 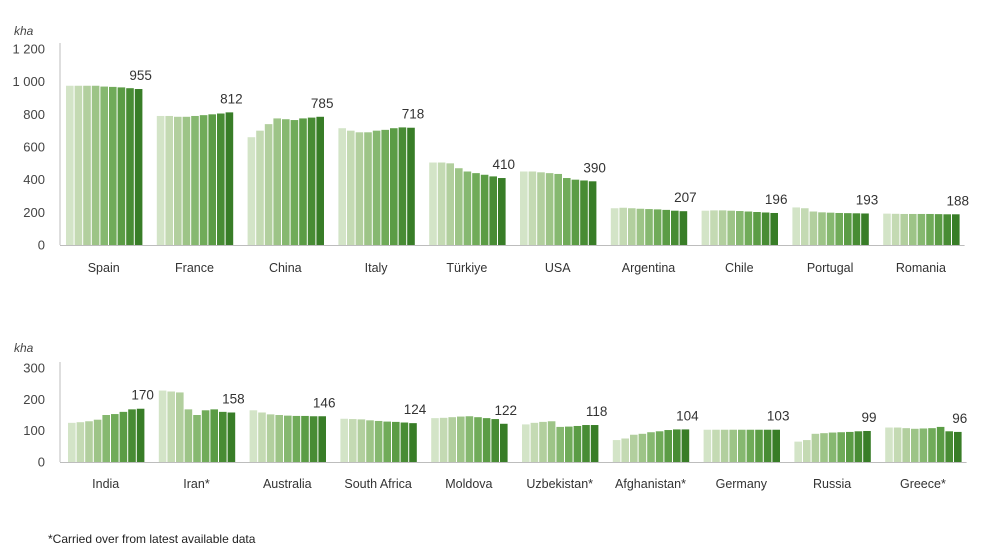 I want to click on data-label: 124, so click(x=415, y=409).